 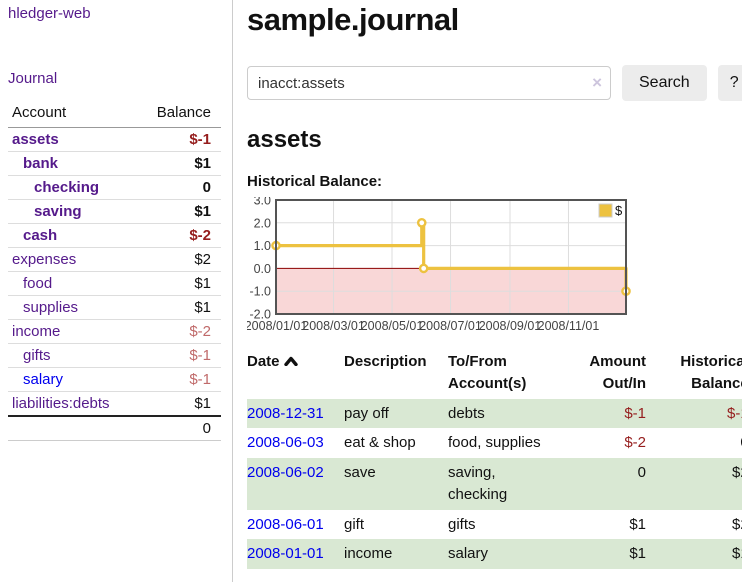 I want to click on accounts-total-row: 0, so click(x=114, y=428).